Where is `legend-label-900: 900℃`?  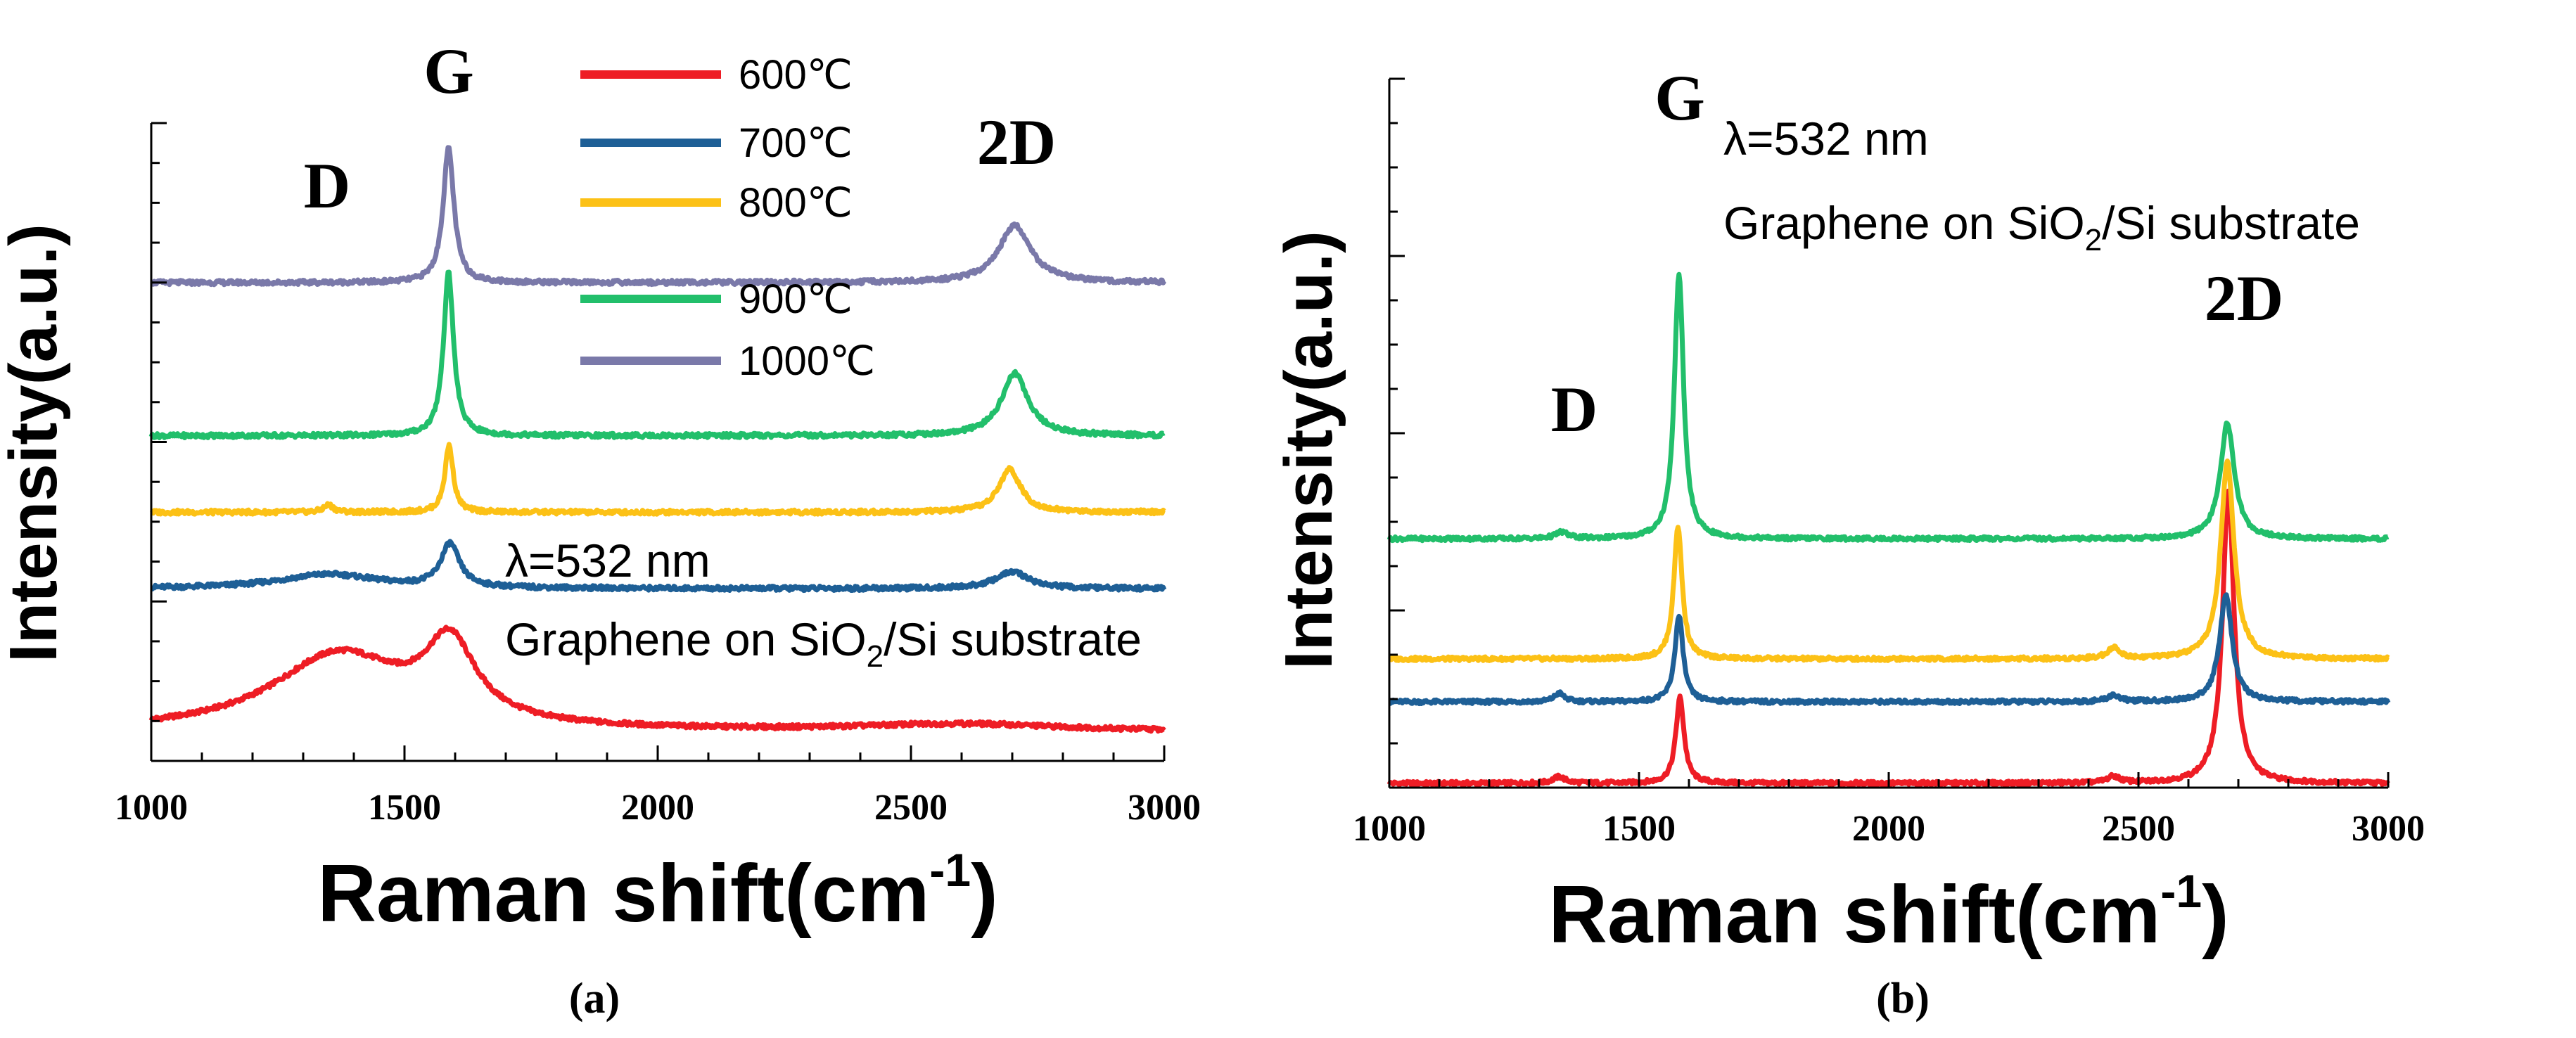
legend-label-900: 900℃ is located at coordinates (796, 299).